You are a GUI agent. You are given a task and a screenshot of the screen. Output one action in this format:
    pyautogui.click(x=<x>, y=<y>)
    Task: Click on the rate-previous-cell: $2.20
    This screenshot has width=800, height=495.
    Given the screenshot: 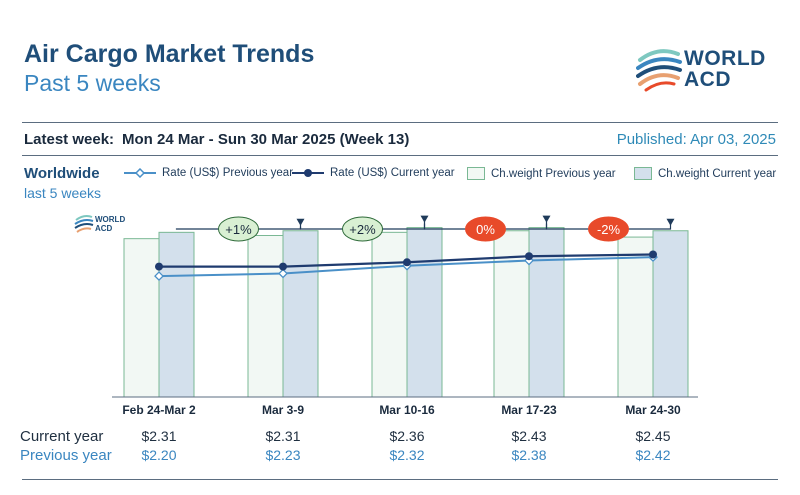 What is the action you would take?
    pyautogui.click(x=159, y=455)
    